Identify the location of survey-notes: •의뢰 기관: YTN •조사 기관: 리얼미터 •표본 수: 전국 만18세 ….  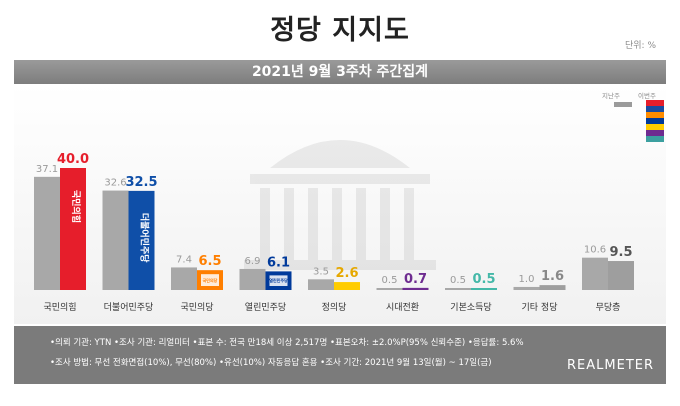
(340, 355).